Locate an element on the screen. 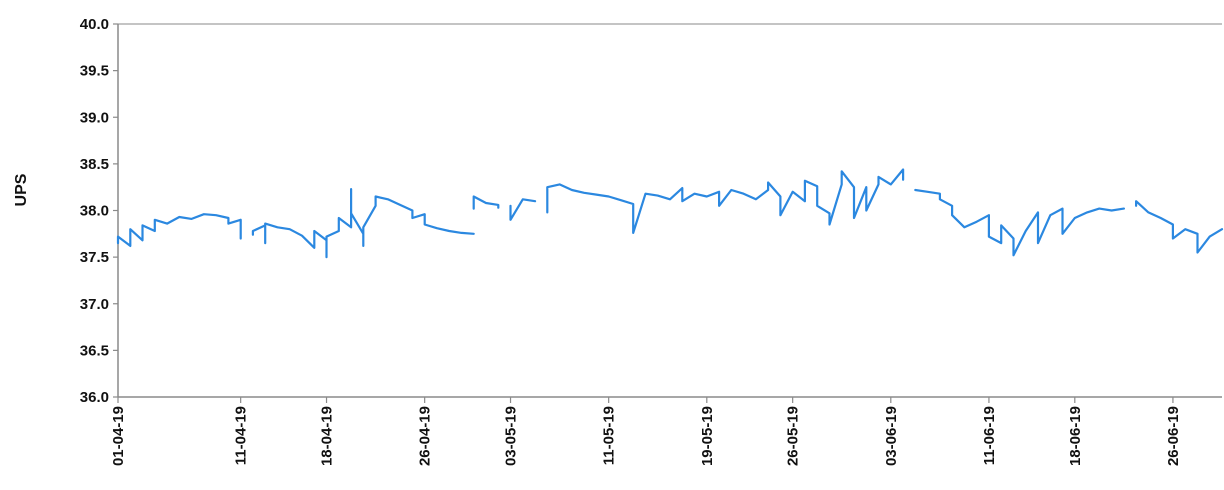  x-tick-label: 18-04-19 is located at coordinates (327, 436).